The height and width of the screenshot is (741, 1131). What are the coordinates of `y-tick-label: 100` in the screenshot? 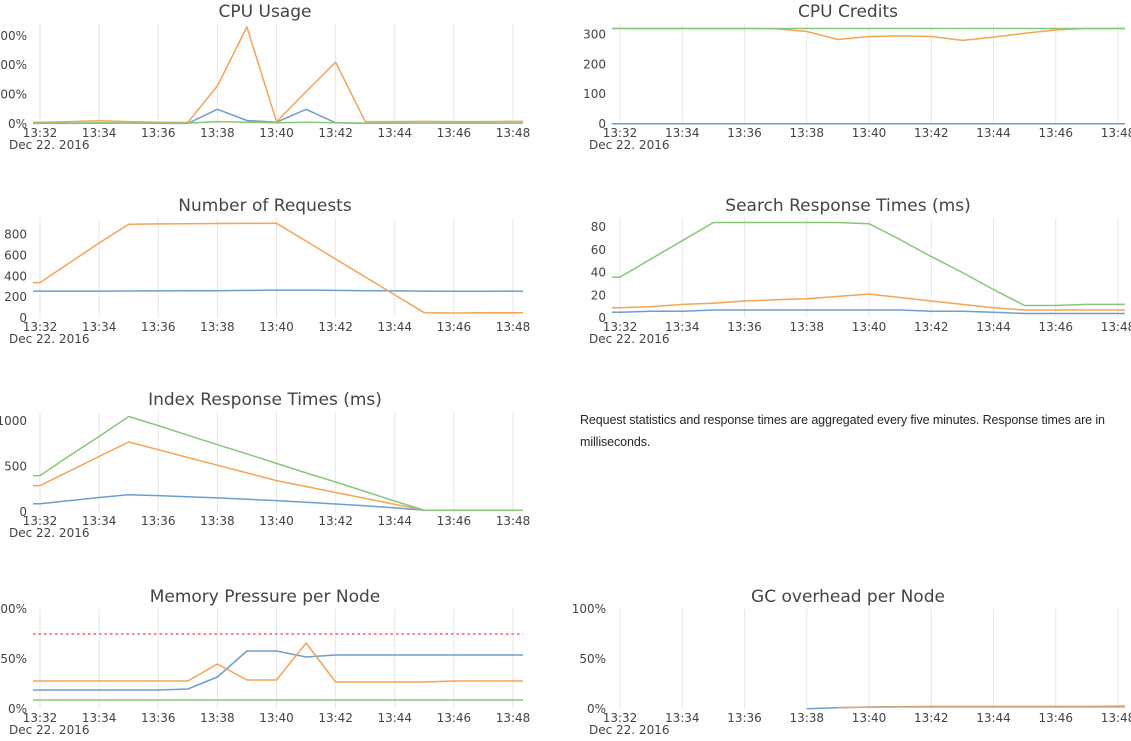 It's located at (594, 94).